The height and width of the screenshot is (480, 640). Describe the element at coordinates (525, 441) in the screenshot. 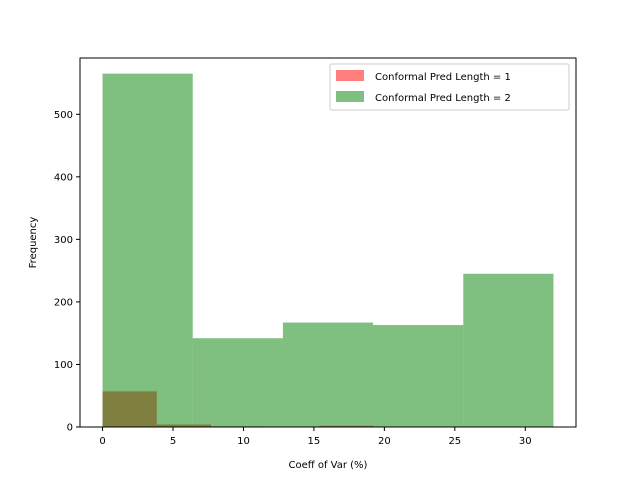

I see `x-tick-label: 30` at that location.